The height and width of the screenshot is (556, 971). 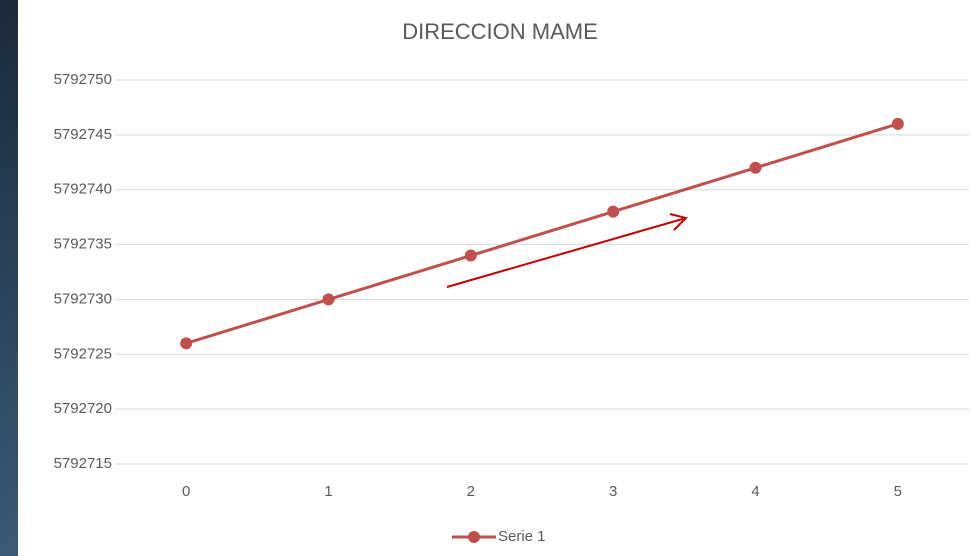 What do you see at coordinates (83, 408) in the screenshot?
I see `y-tick-label: 5792720` at bounding box center [83, 408].